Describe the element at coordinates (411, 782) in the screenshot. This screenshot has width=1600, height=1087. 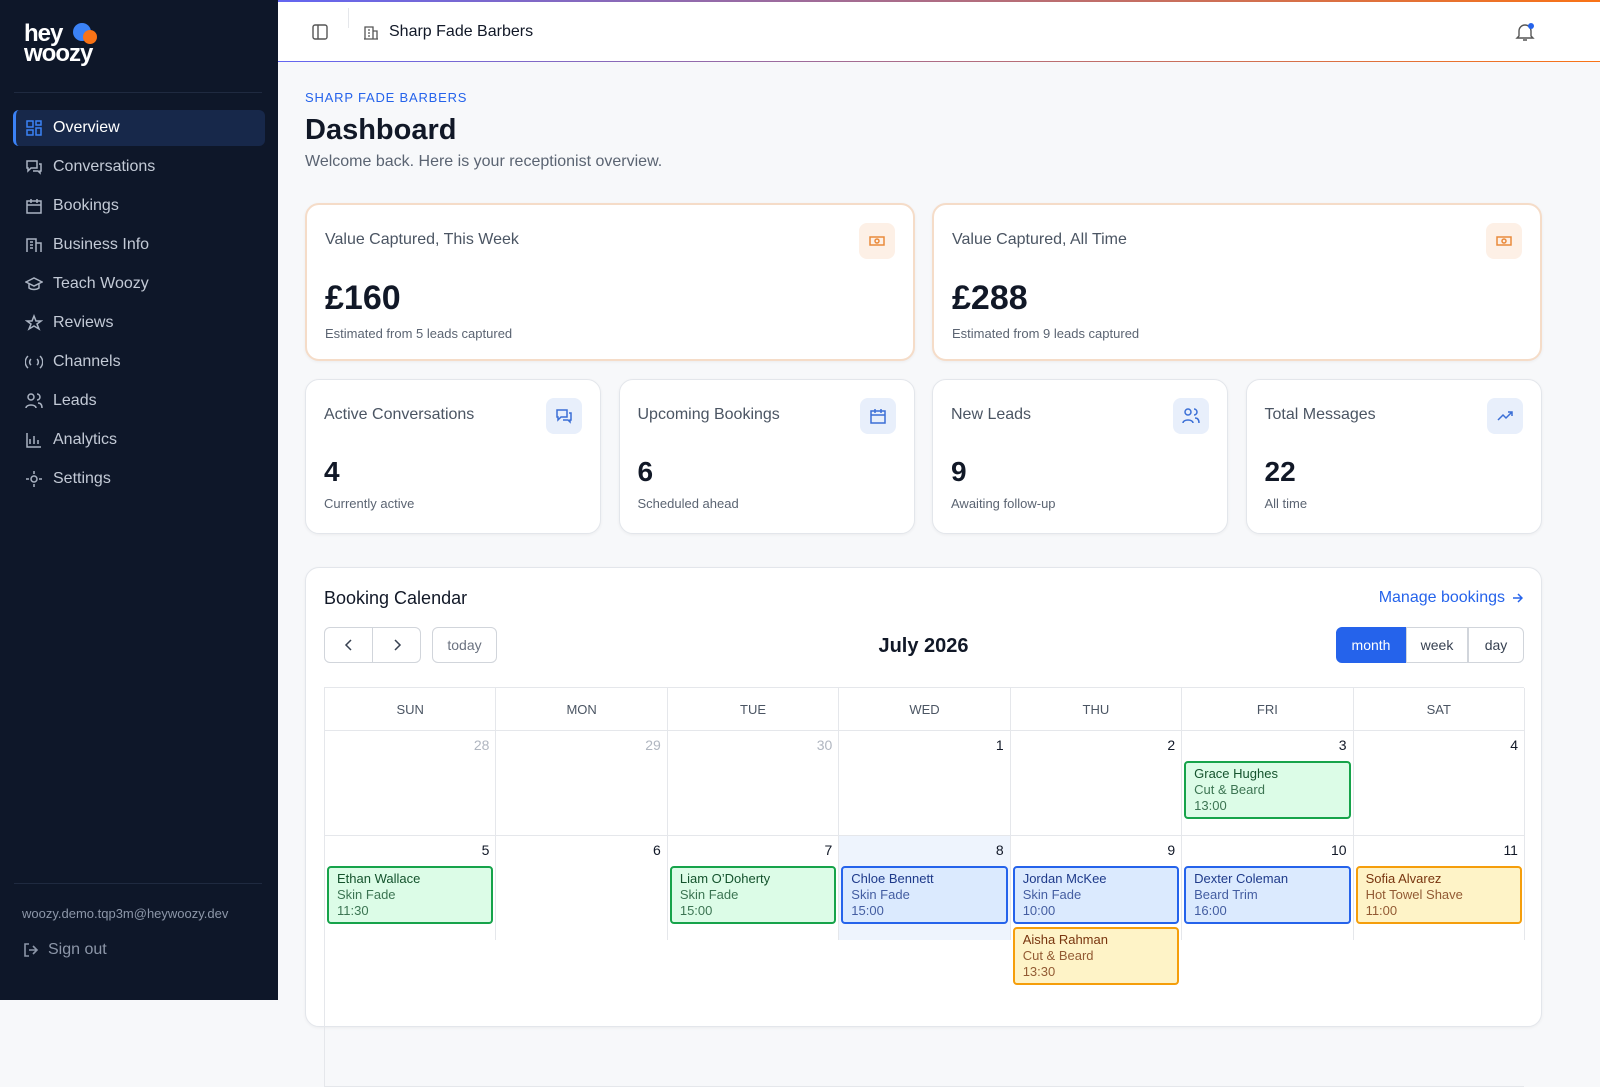
I see `day-cell: 28` at that location.